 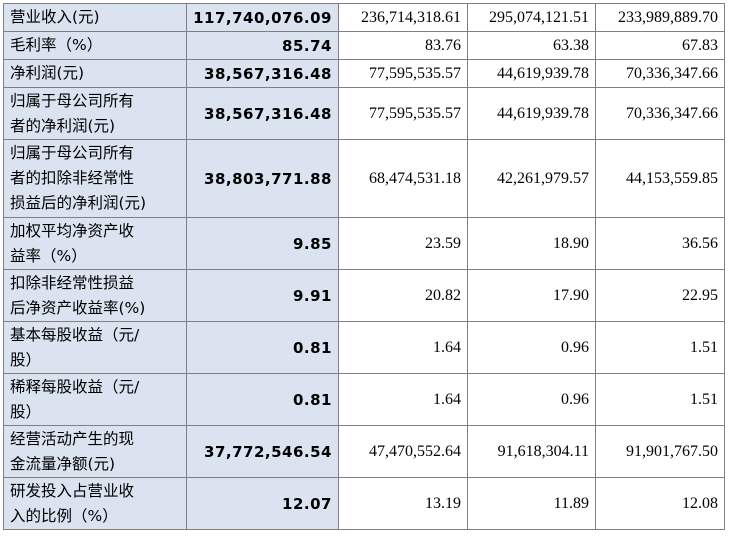 What do you see at coordinates (403, 451) in the screenshot?
I see `prior-period-value: 47,470,552.64` at bounding box center [403, 451].